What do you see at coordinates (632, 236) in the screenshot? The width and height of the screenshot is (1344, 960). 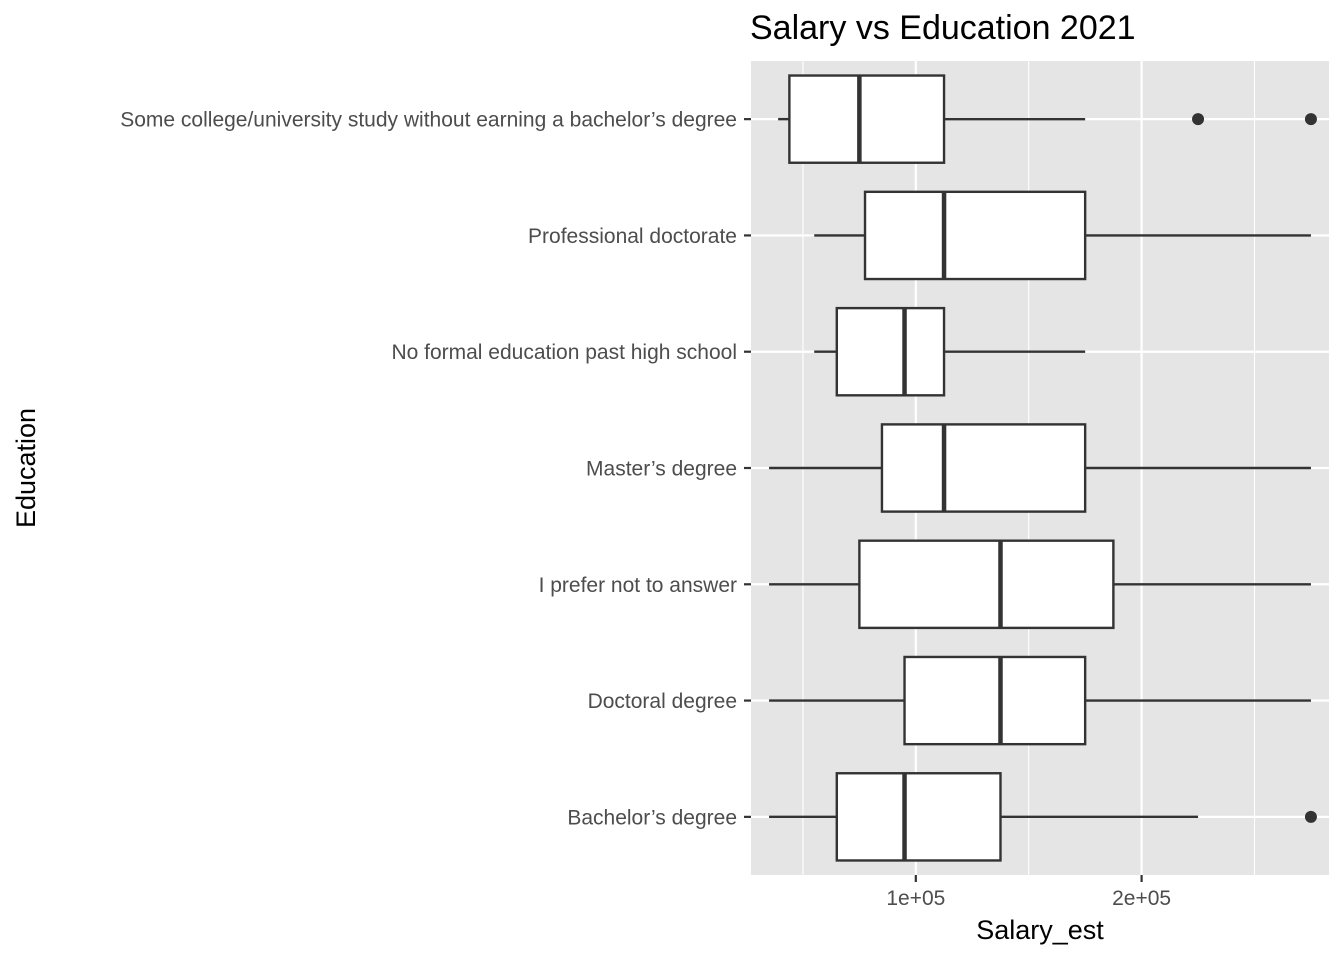 I see `y-tick-label: Professional doctorate` at bounding box center [632, 236].